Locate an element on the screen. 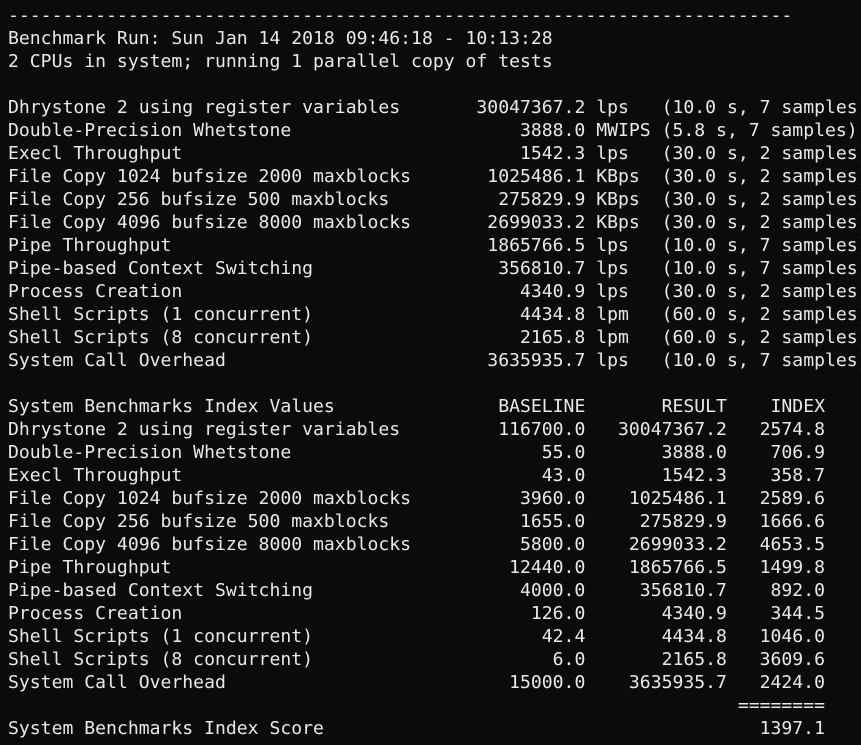 The width and height of the screenshot is (861, 745). score-row: System Benchmarks Index Score 1397.1 is located at coordinates (434, 728).